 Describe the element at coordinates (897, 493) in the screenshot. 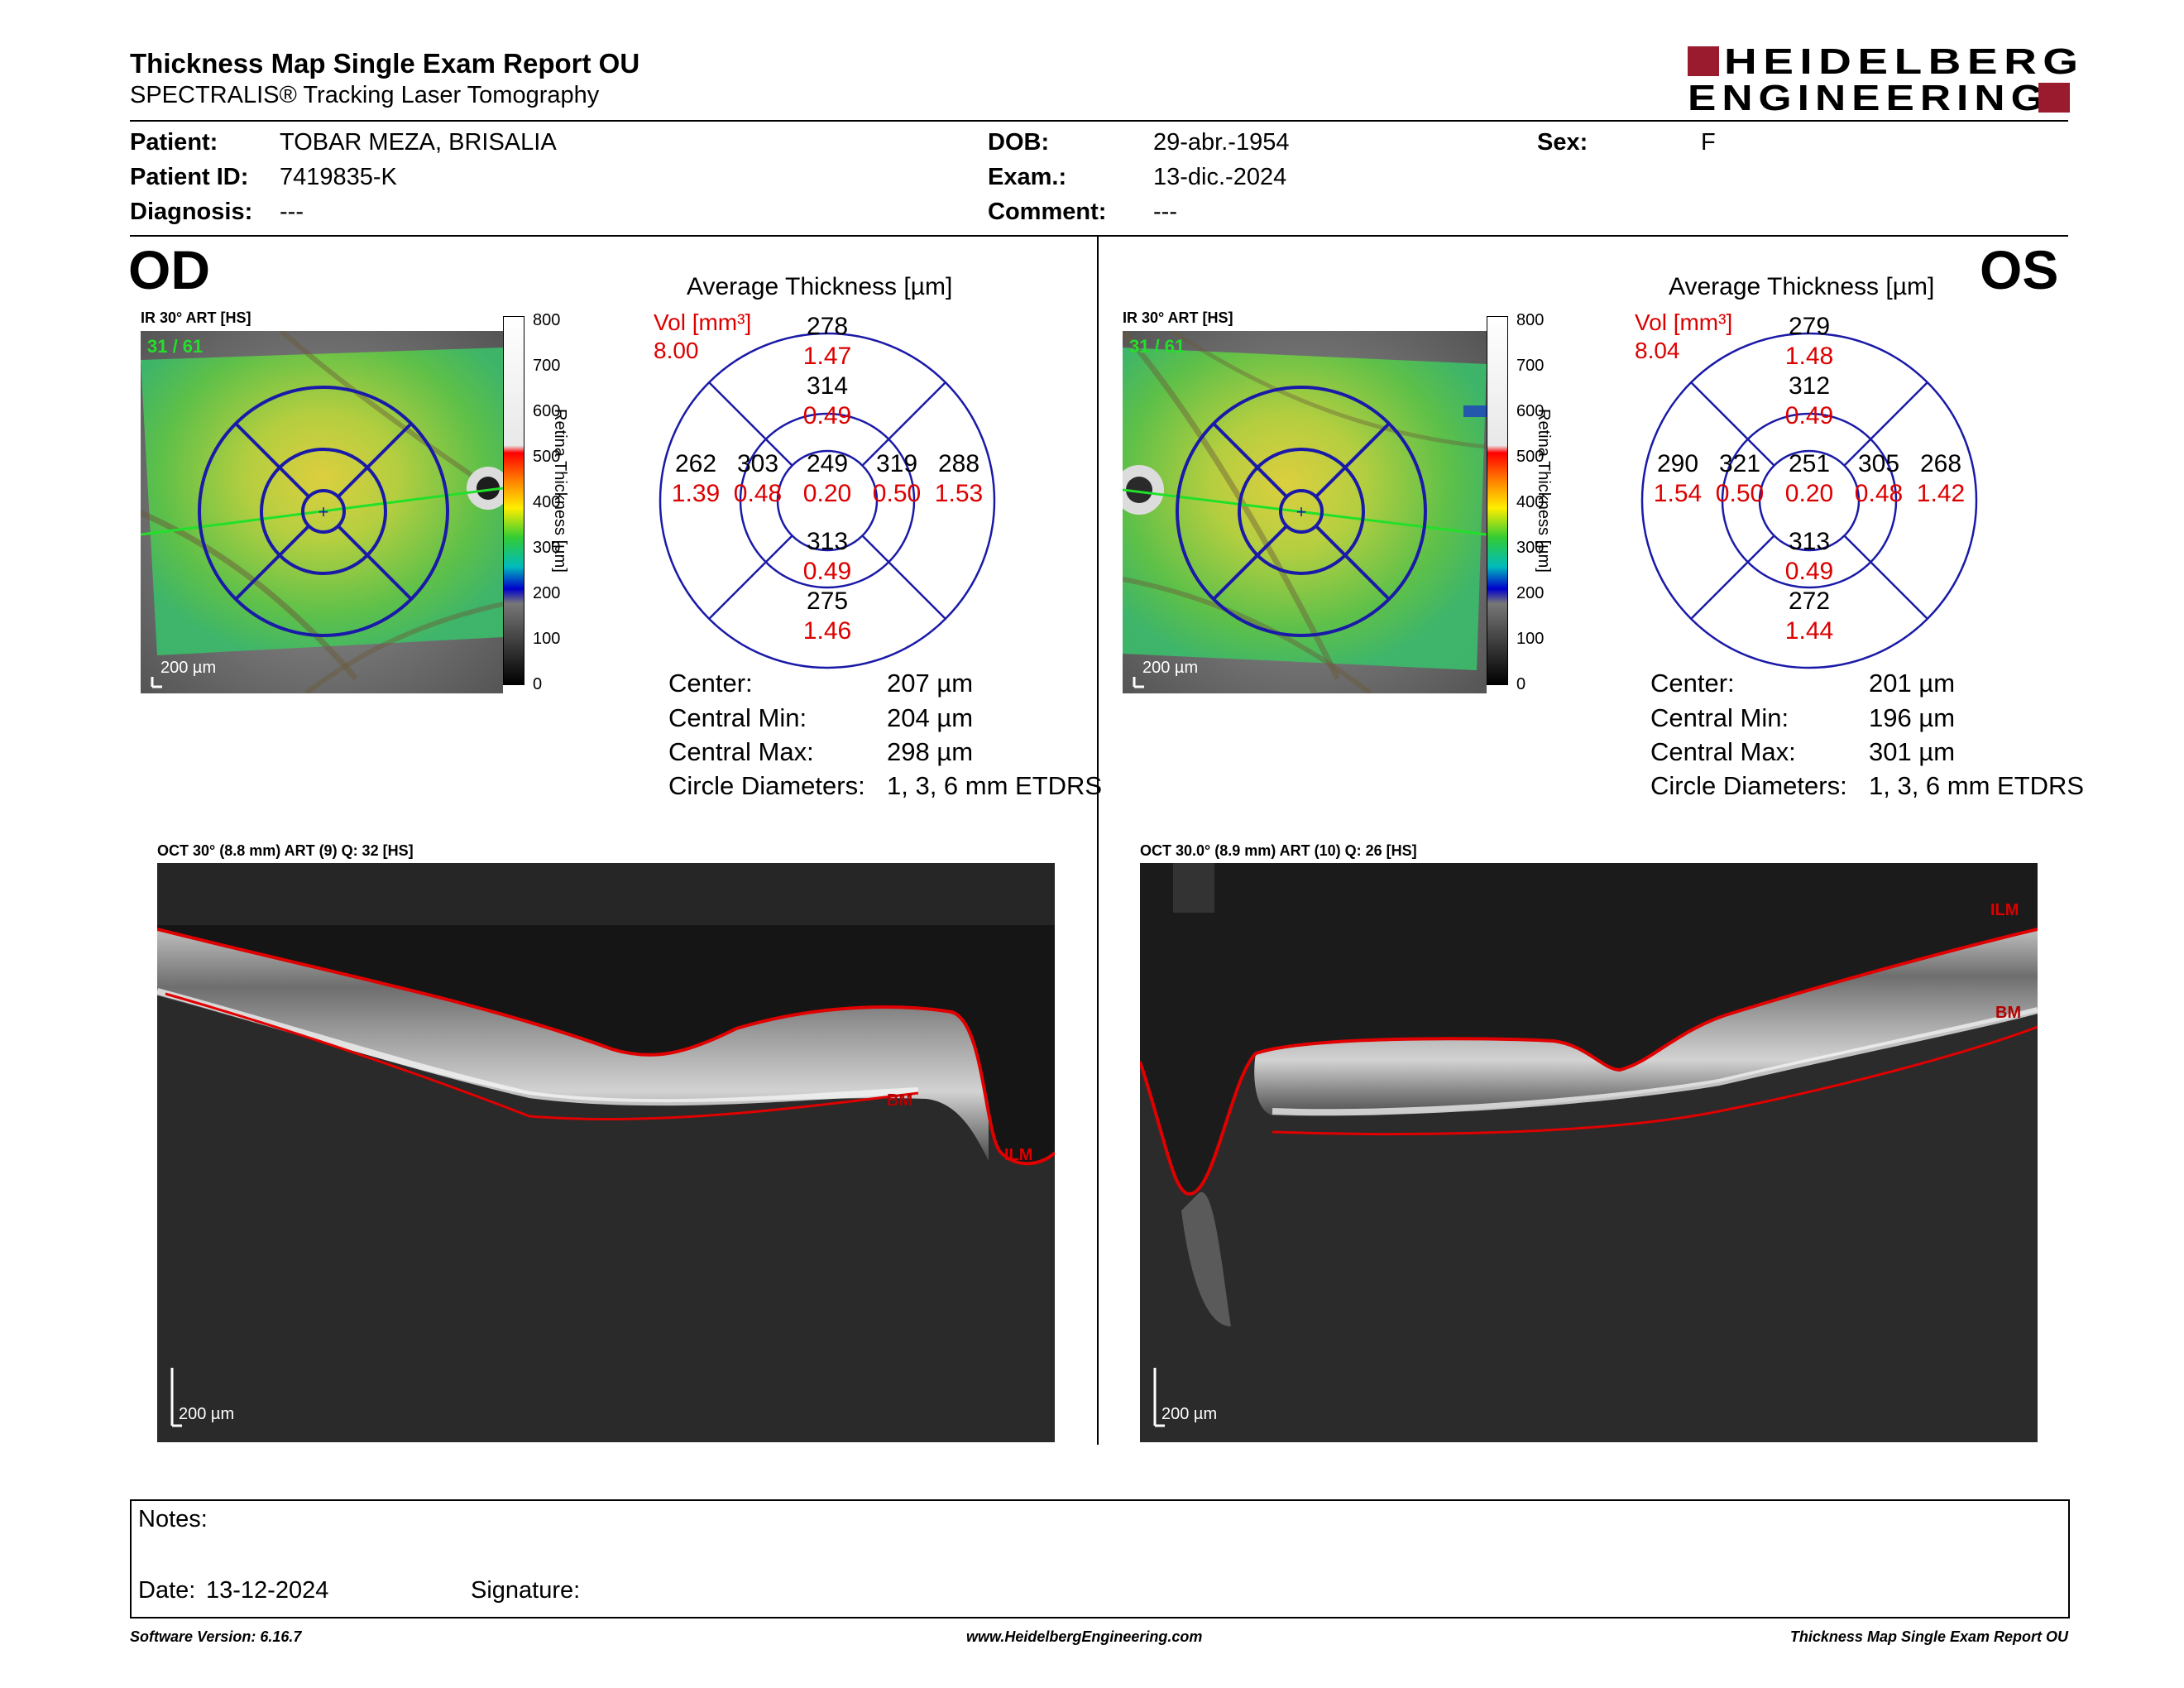

I see `od-inner-right-volume: 0.50` at that location.